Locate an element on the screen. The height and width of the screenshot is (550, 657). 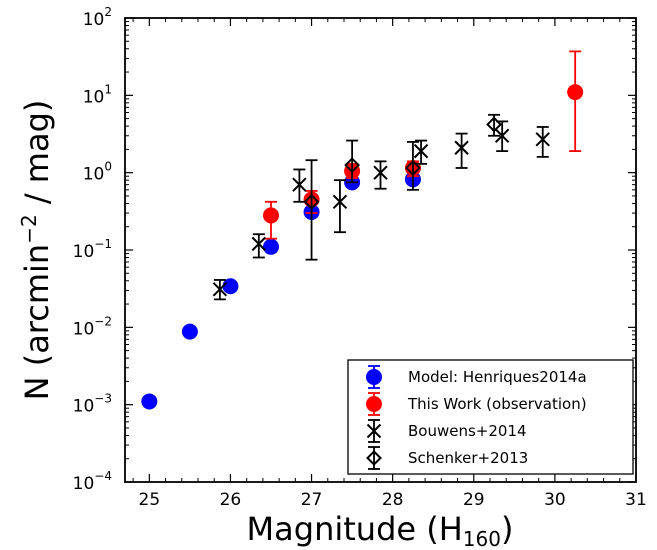
legend-label: Schenker+2013 is located at coordinates (468, 458).